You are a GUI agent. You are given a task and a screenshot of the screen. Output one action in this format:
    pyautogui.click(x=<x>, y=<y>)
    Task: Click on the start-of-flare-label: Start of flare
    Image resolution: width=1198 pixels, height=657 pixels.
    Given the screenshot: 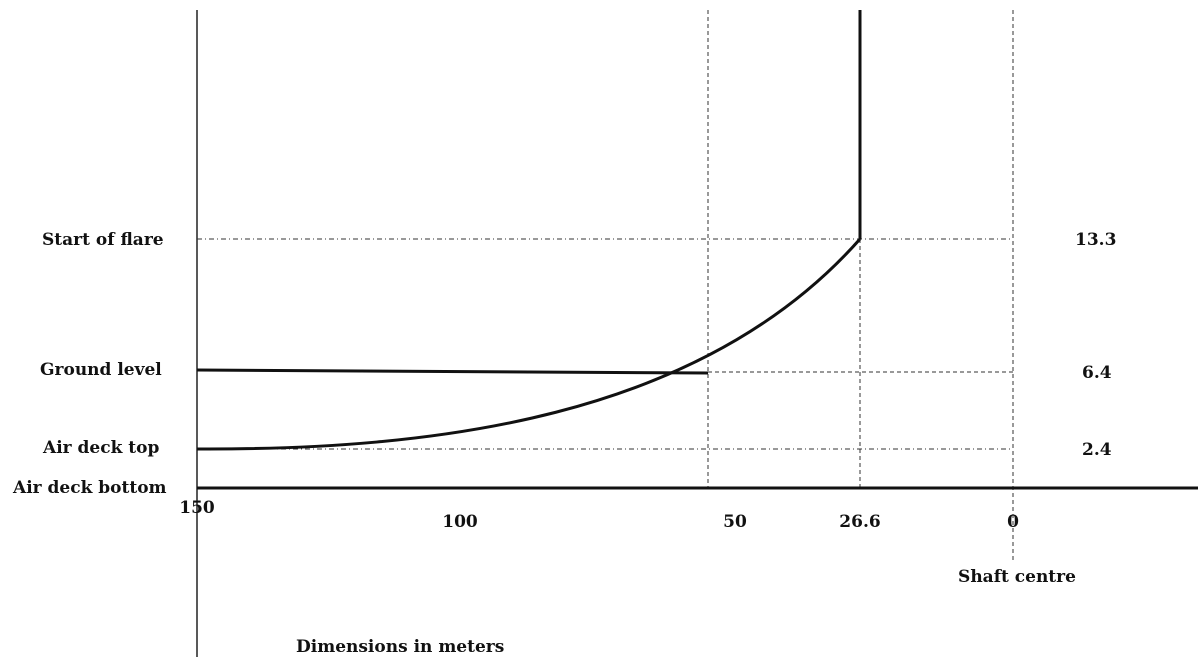 What is the action you would take?
    pyautogui.click(x=103, y=240)
    